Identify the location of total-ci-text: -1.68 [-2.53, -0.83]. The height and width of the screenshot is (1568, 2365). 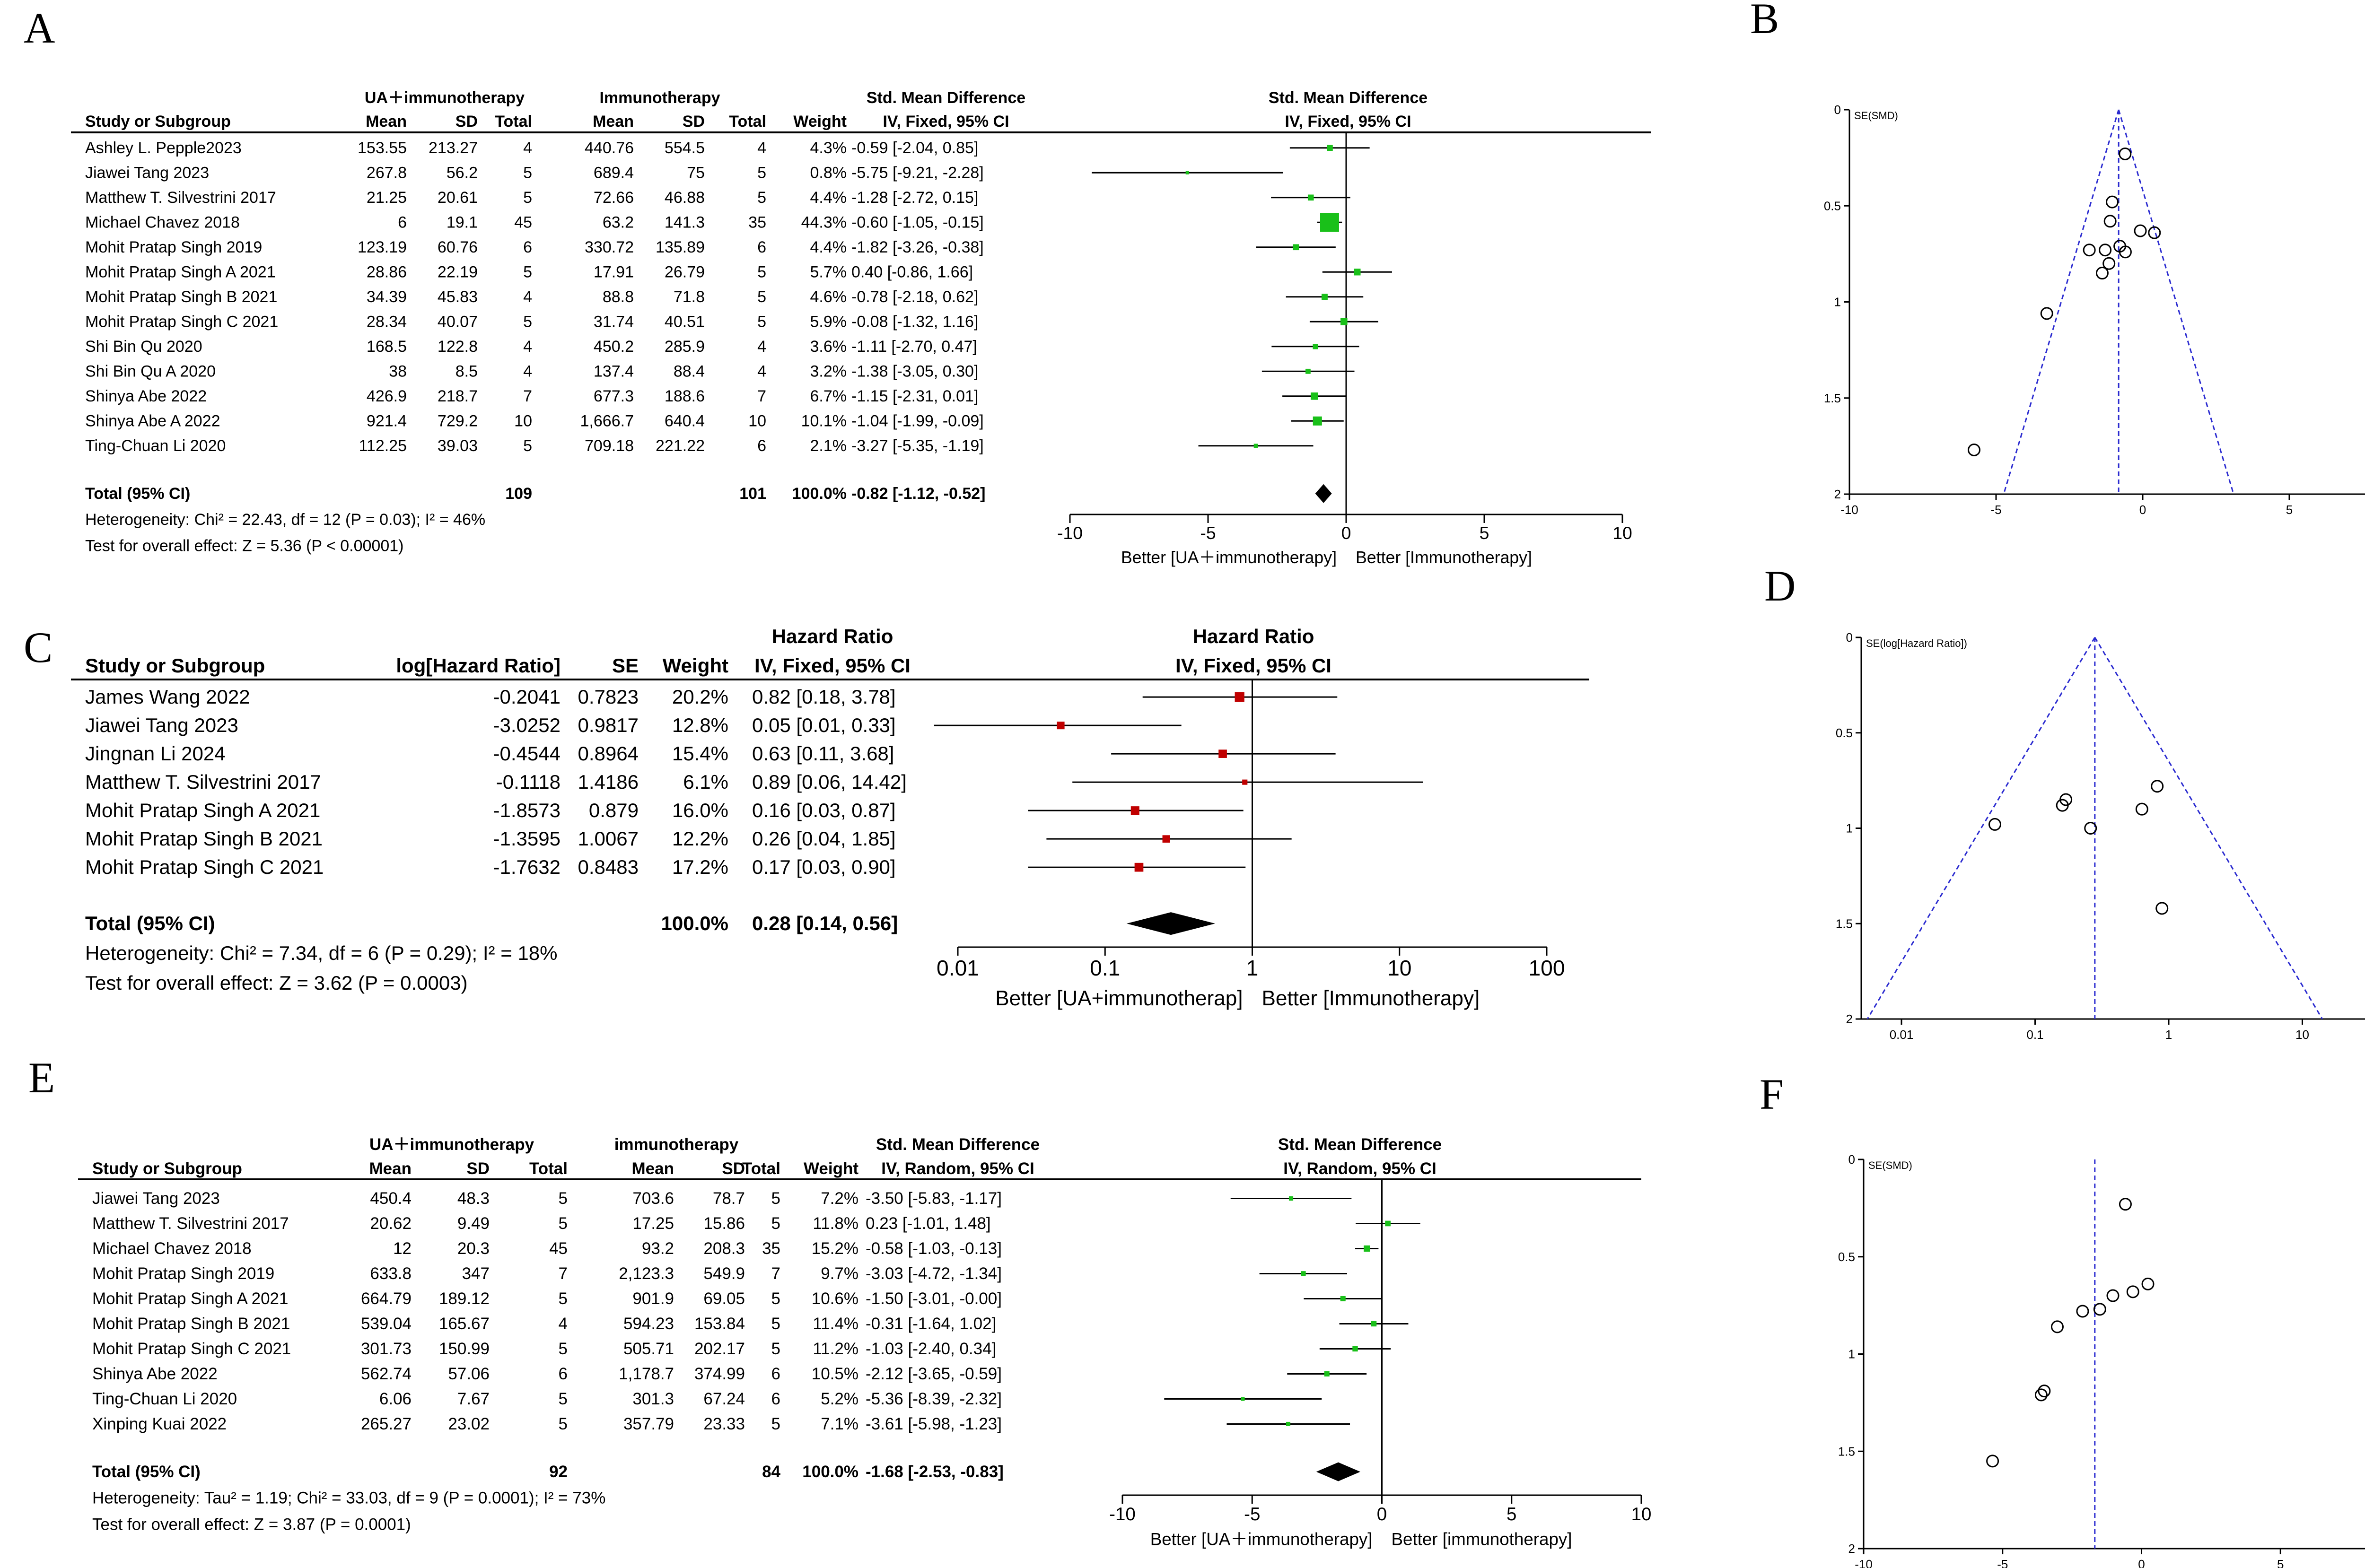
(935, 1472).